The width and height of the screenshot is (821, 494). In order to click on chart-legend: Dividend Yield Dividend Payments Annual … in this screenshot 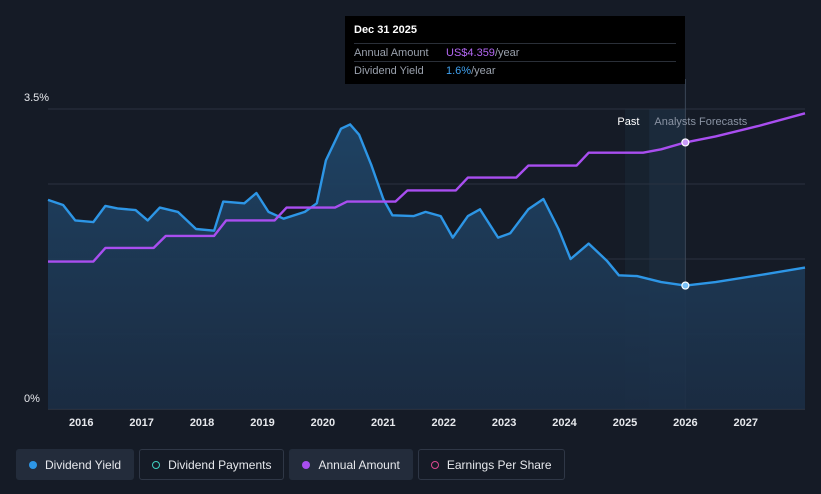, I will do `click(290, 464)`.